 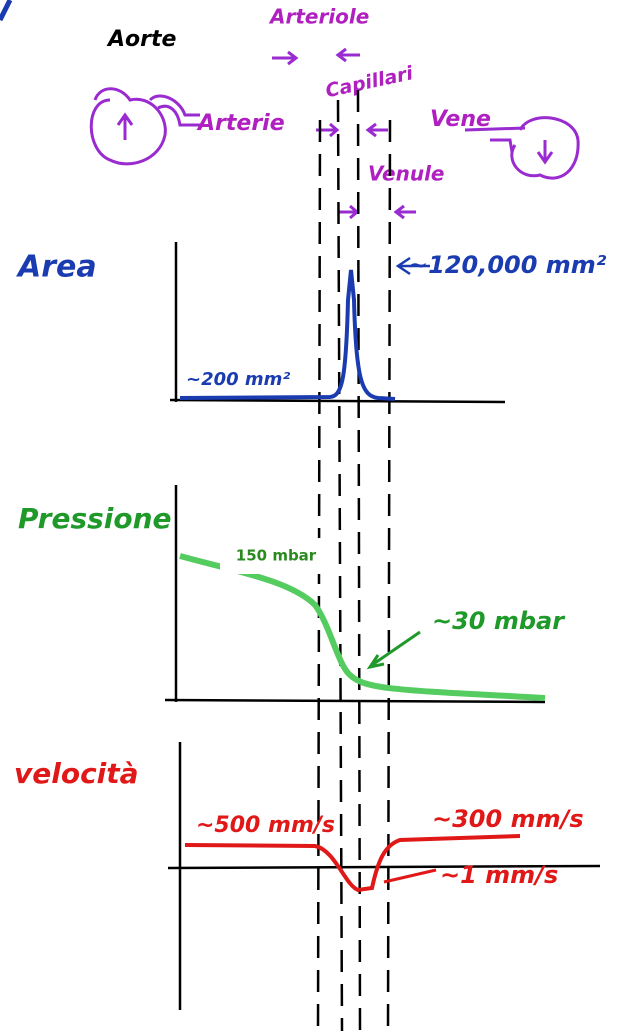 I want to click on area-curve, so click(x=287, y=335).